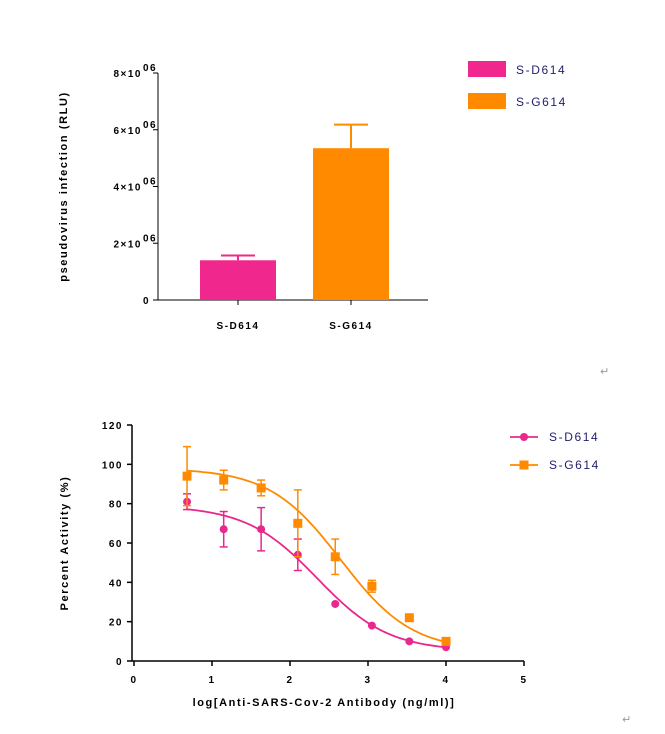 The height and width of the screenshot is (734, 665). I want to click on x-tick-label: 2, so click(289, 680).